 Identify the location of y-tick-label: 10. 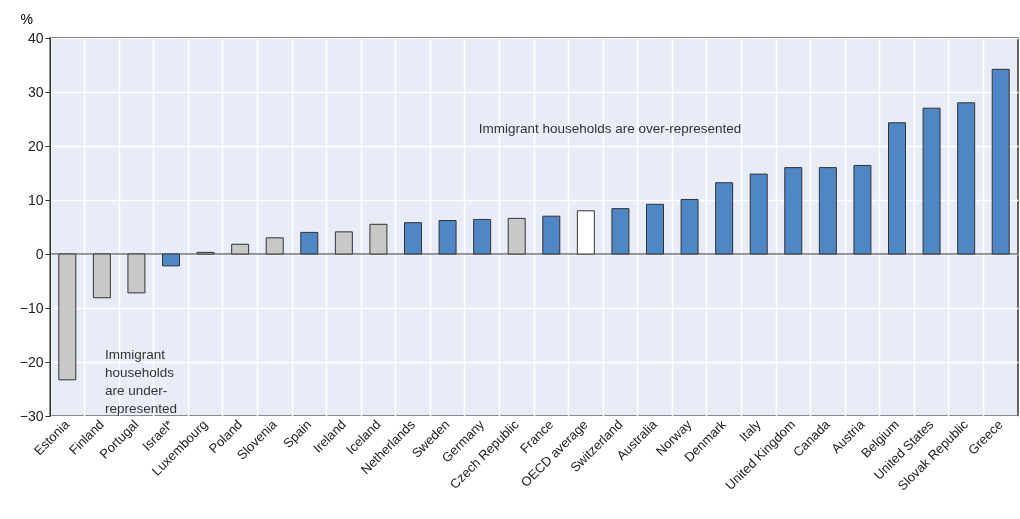
(35, 199).